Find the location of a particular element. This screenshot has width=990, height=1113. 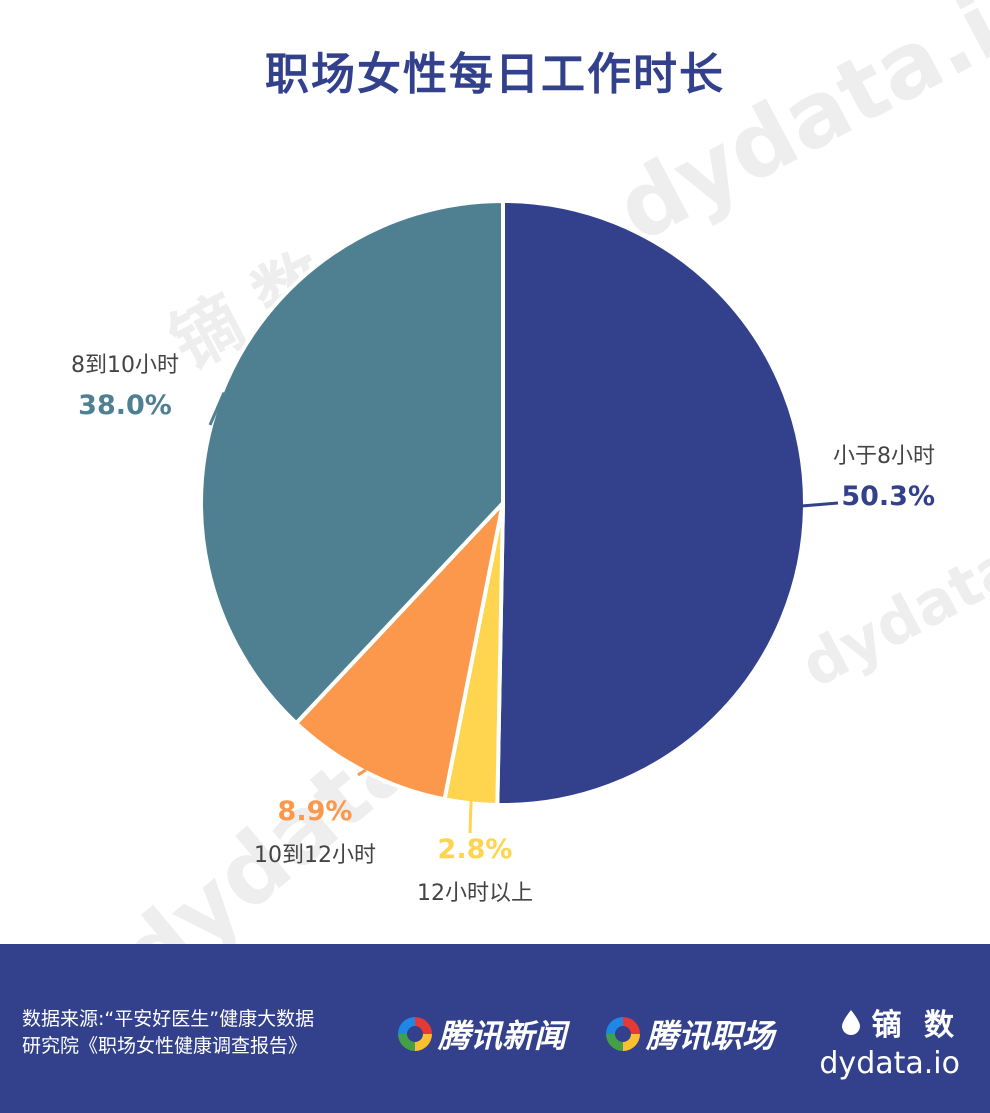

chart-title: 职场女性每日工作时长 is located at coordinates (495, 74).